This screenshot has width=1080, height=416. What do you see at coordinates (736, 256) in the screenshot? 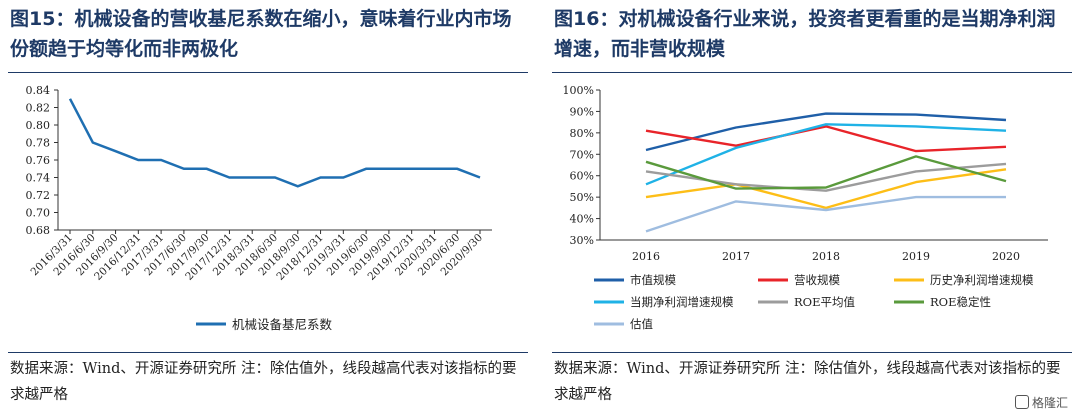
I see `x-tick-label: 2017` at bounding box center [736, 256].